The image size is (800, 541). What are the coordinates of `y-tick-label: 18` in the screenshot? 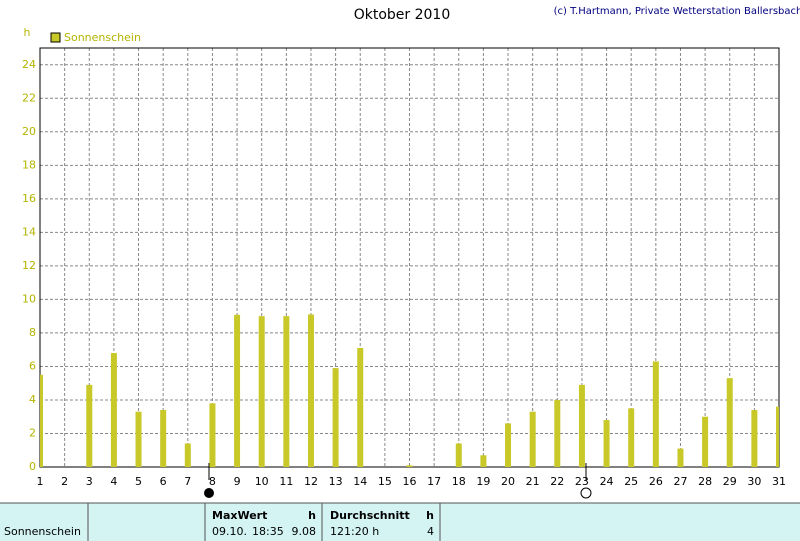 It's located at (29, 164).